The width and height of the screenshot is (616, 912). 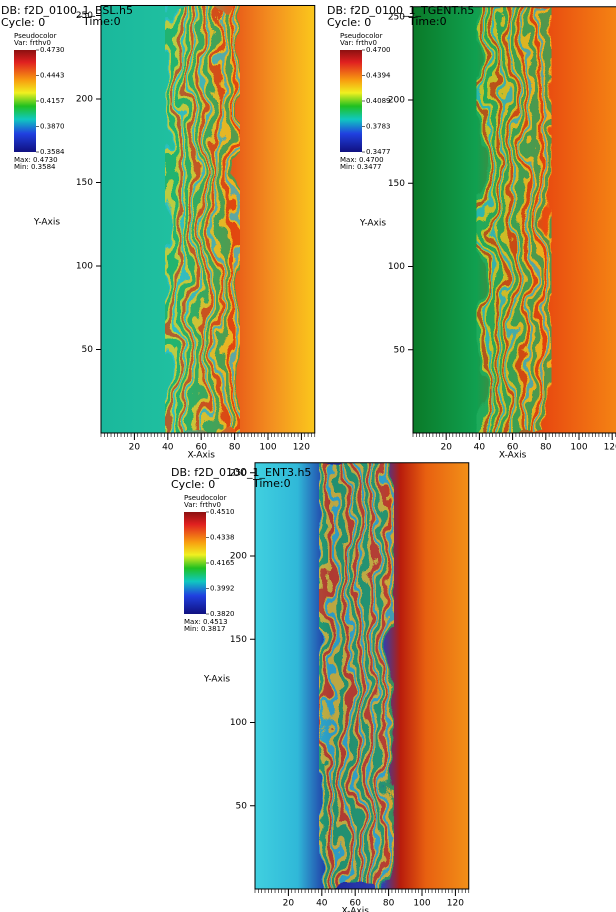 What do you see at coordinates (378, 76) in the screenshot?
I see `colorbar-label: 0.4394` at bounding box center [378, 76].